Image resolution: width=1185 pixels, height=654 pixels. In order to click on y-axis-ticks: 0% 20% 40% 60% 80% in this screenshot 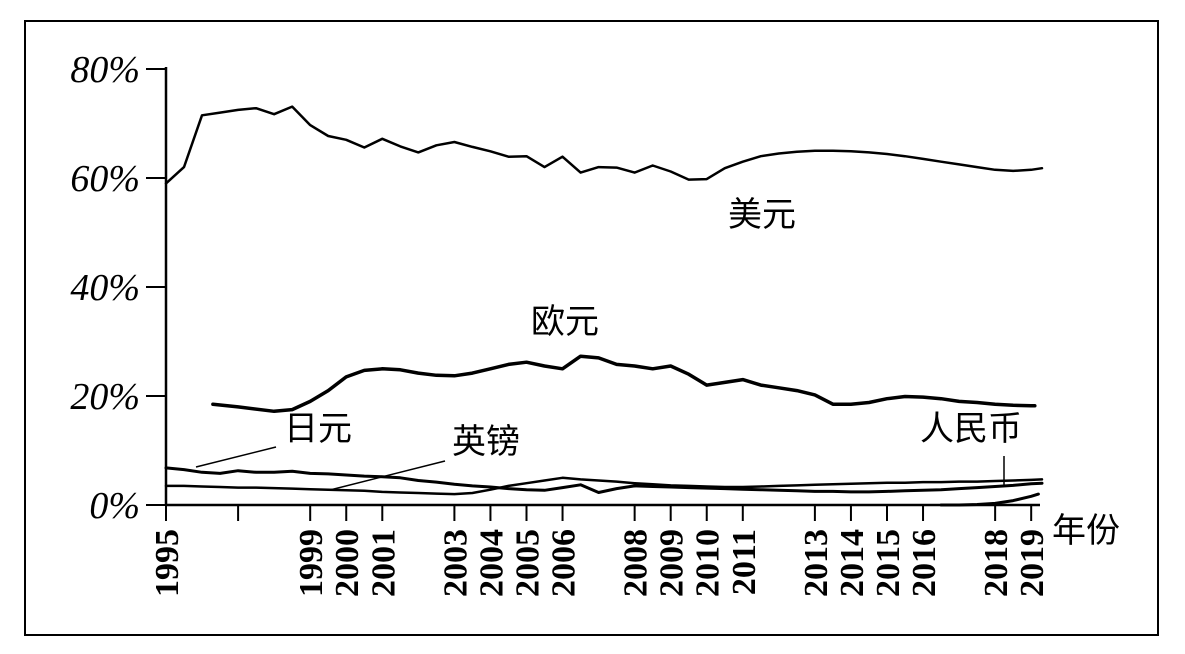, I will do `click(118, 288)`.